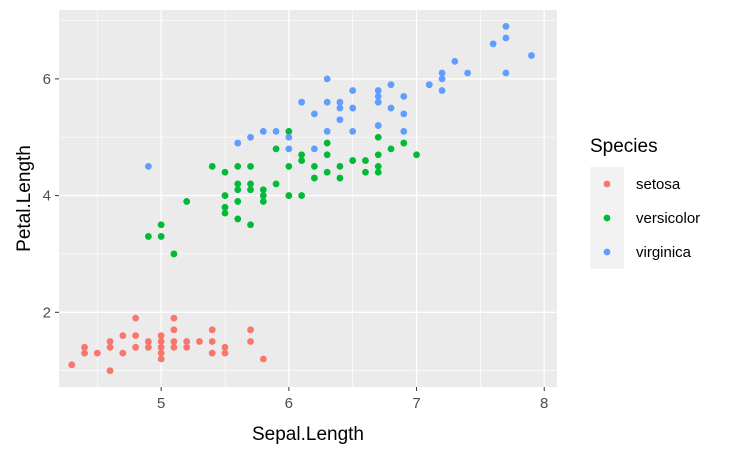 The width and height of the screenshot is (735, 459). What do you see at coordinates (308, 434) in the screenshot?
I see `x-axis-title: Sepal.Length` at bounding box center [308, 434].